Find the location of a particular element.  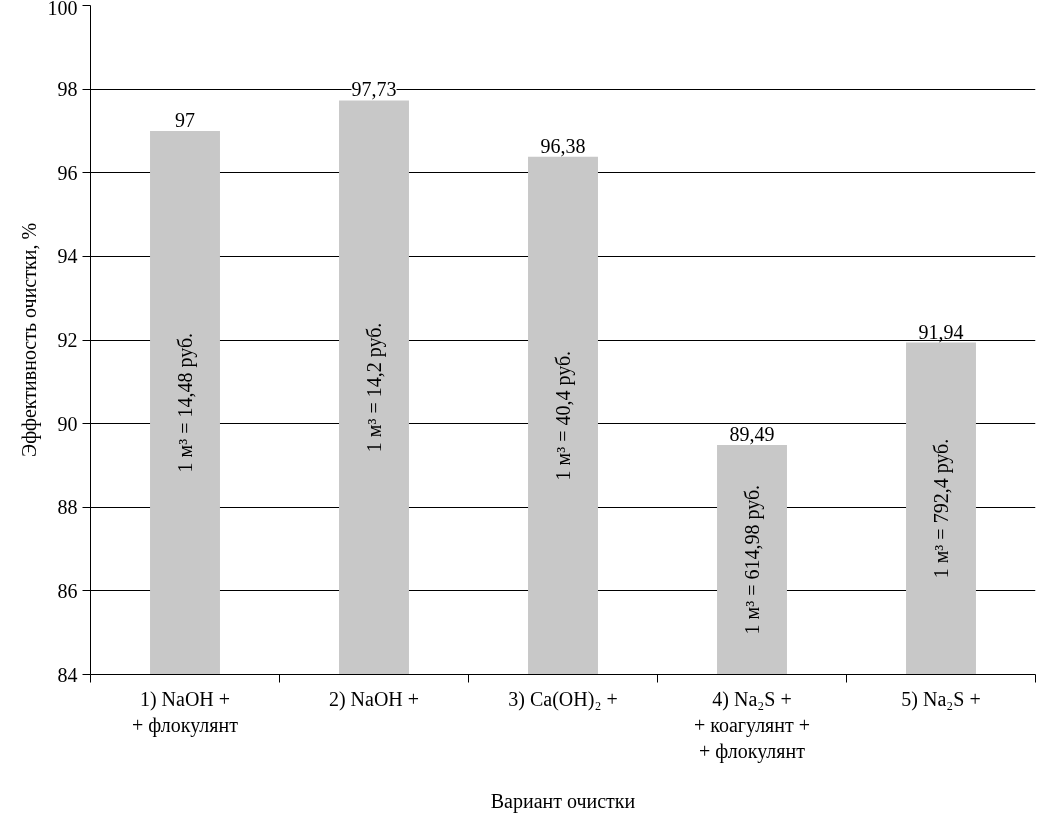

y-tick-label: 86 is located at coordinates (67, 590).